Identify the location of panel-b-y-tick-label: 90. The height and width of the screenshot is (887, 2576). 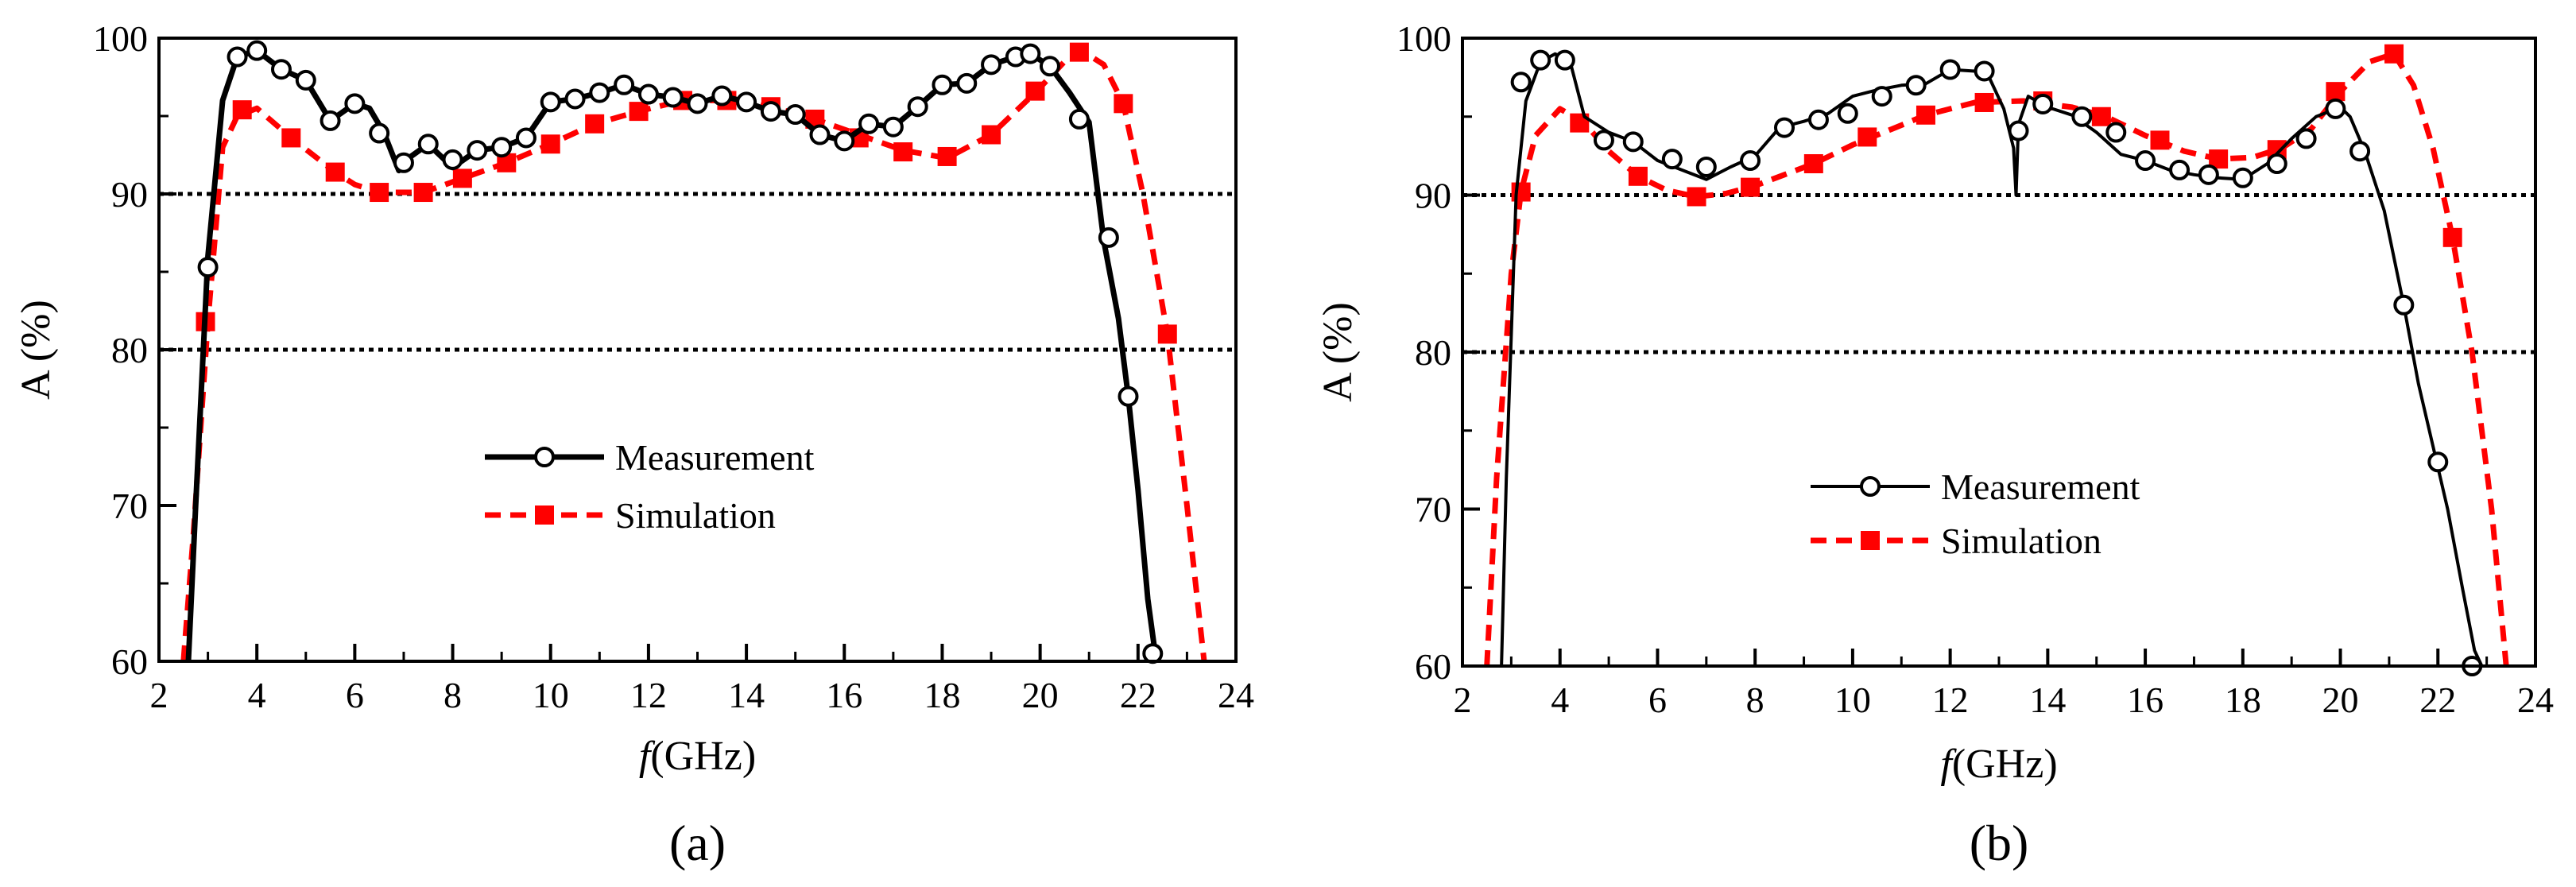
(1433, 196).